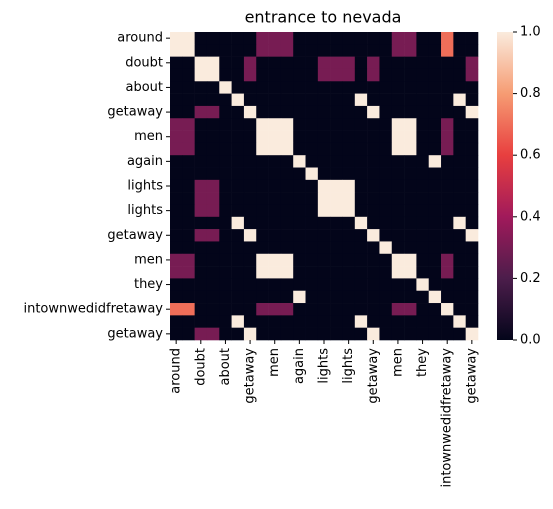 The image size is (553, 509). Describe the element at coordinates (135, 333) in the screenshot. I see `y-tick-label: getaway` at that location.